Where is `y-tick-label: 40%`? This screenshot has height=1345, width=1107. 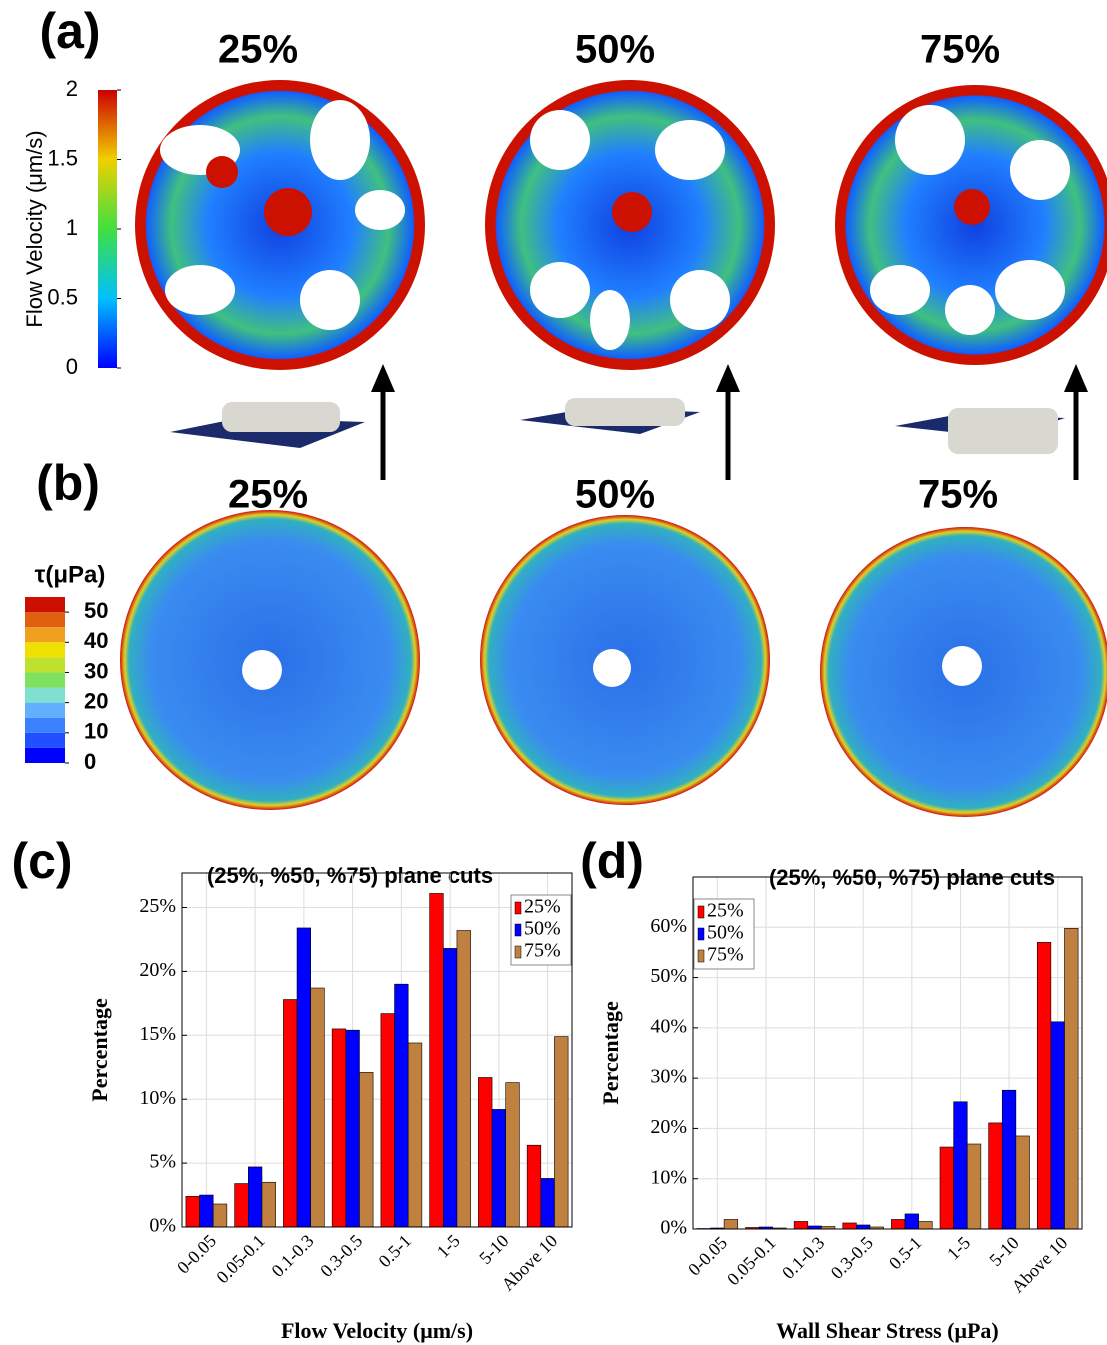
y-tick-label: 40% is located at coordinates (668, 1026).